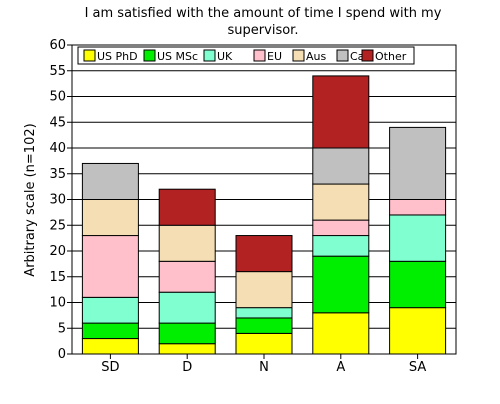 This screenshot has width=500, height=404. What do you see at coordinates (149, 55) in the screenshot?
I see `legend-swatch-us-msc` at bounding box center [149, 55].